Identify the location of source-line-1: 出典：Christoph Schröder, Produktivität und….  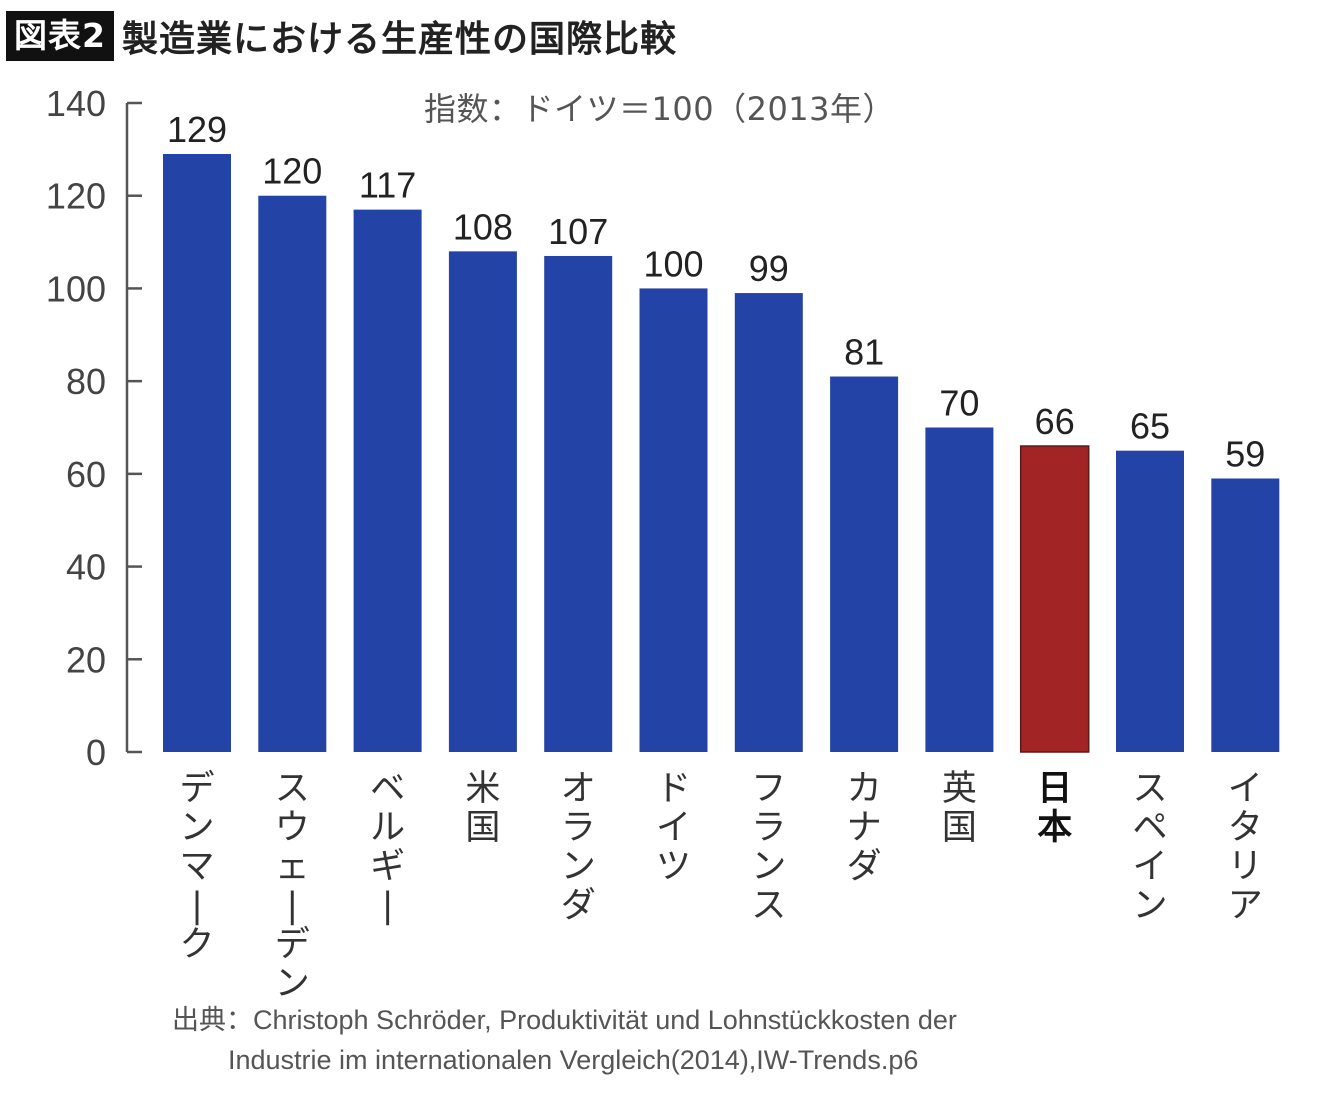
(564, 1020).